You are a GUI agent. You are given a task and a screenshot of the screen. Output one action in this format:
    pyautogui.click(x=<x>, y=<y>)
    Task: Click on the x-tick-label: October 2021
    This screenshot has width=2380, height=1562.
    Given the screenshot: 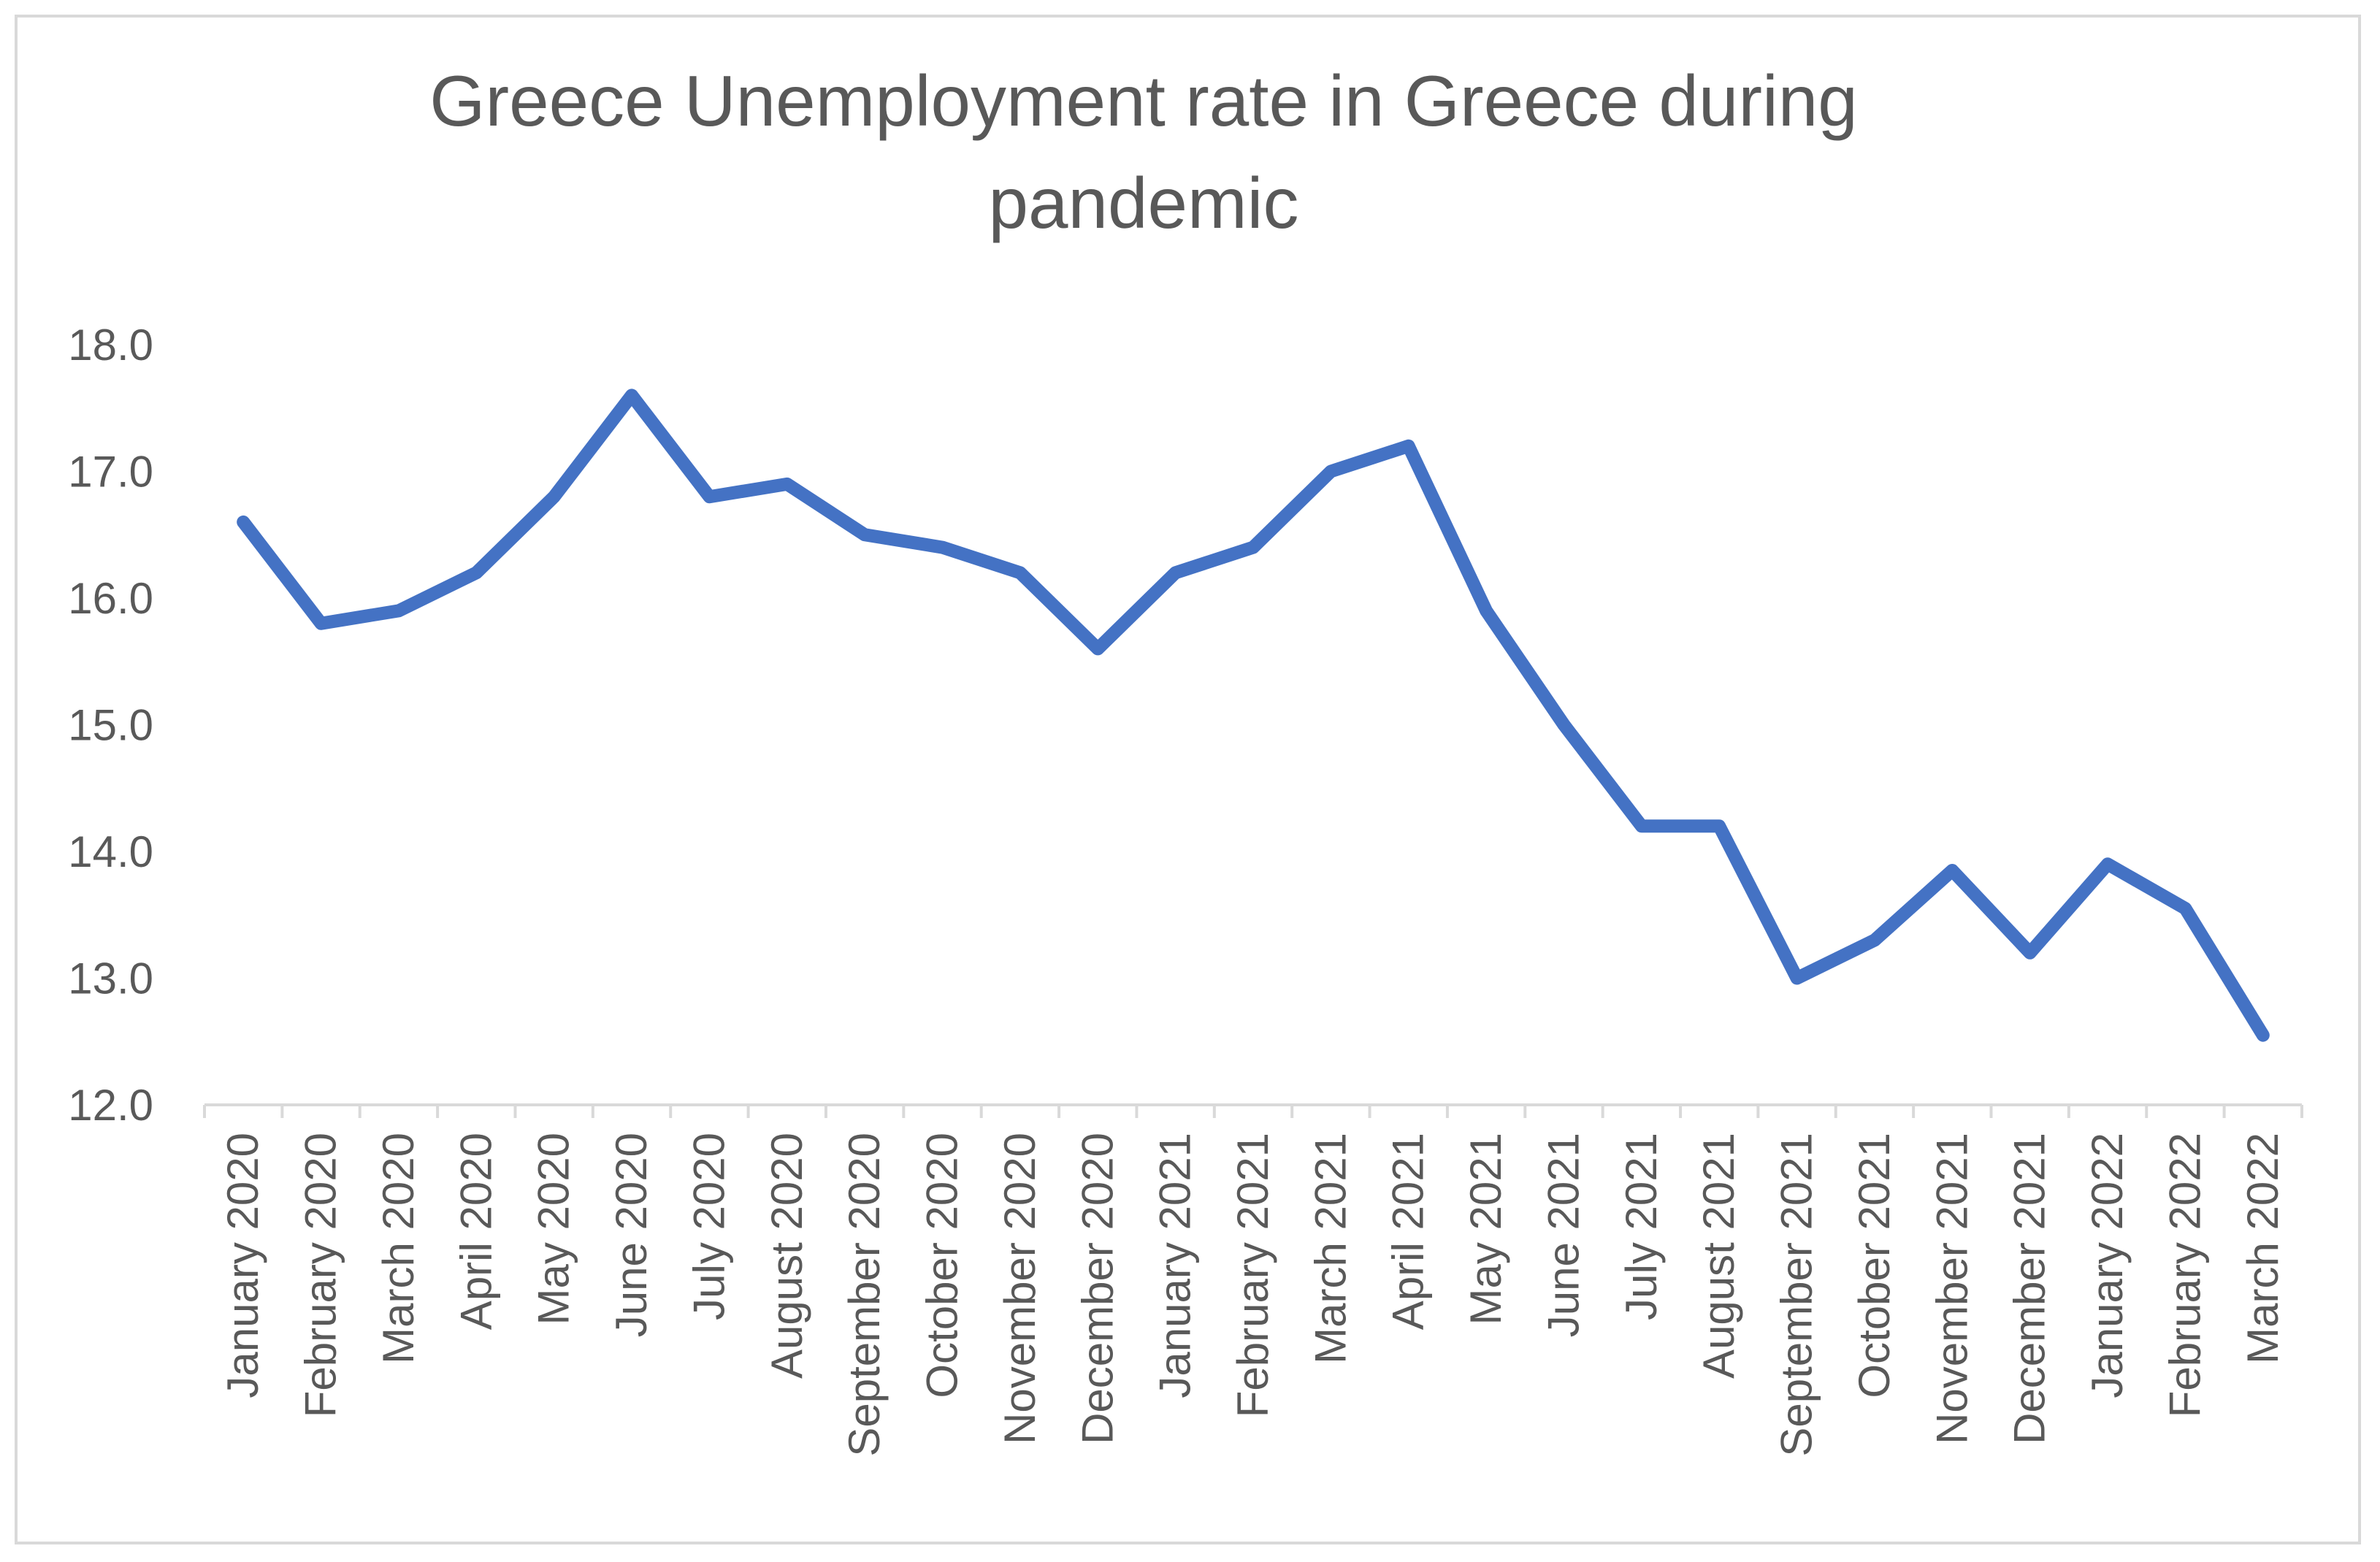 What is the action you would take?
    pyautogui.click(x=1874, y=1265)
    